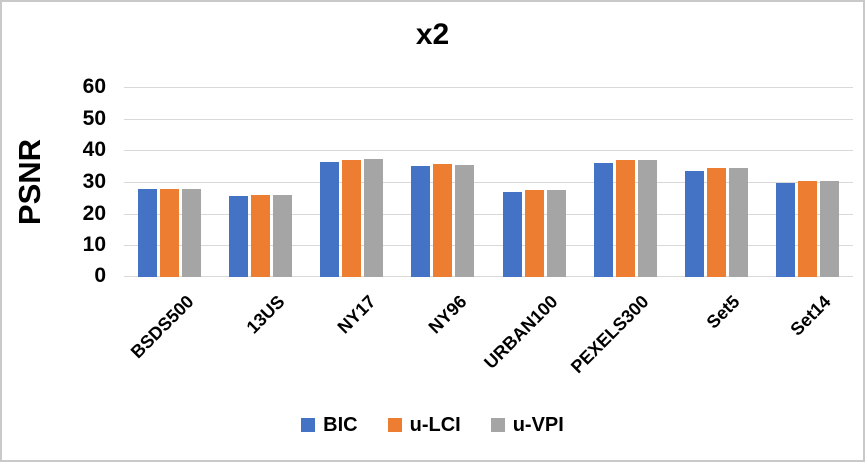 This screenshot has height=462, width=865. Describe the element at coordinates (192, 232) in the screenshot. I see `bar-u-VPI-BSDS500` at that location.